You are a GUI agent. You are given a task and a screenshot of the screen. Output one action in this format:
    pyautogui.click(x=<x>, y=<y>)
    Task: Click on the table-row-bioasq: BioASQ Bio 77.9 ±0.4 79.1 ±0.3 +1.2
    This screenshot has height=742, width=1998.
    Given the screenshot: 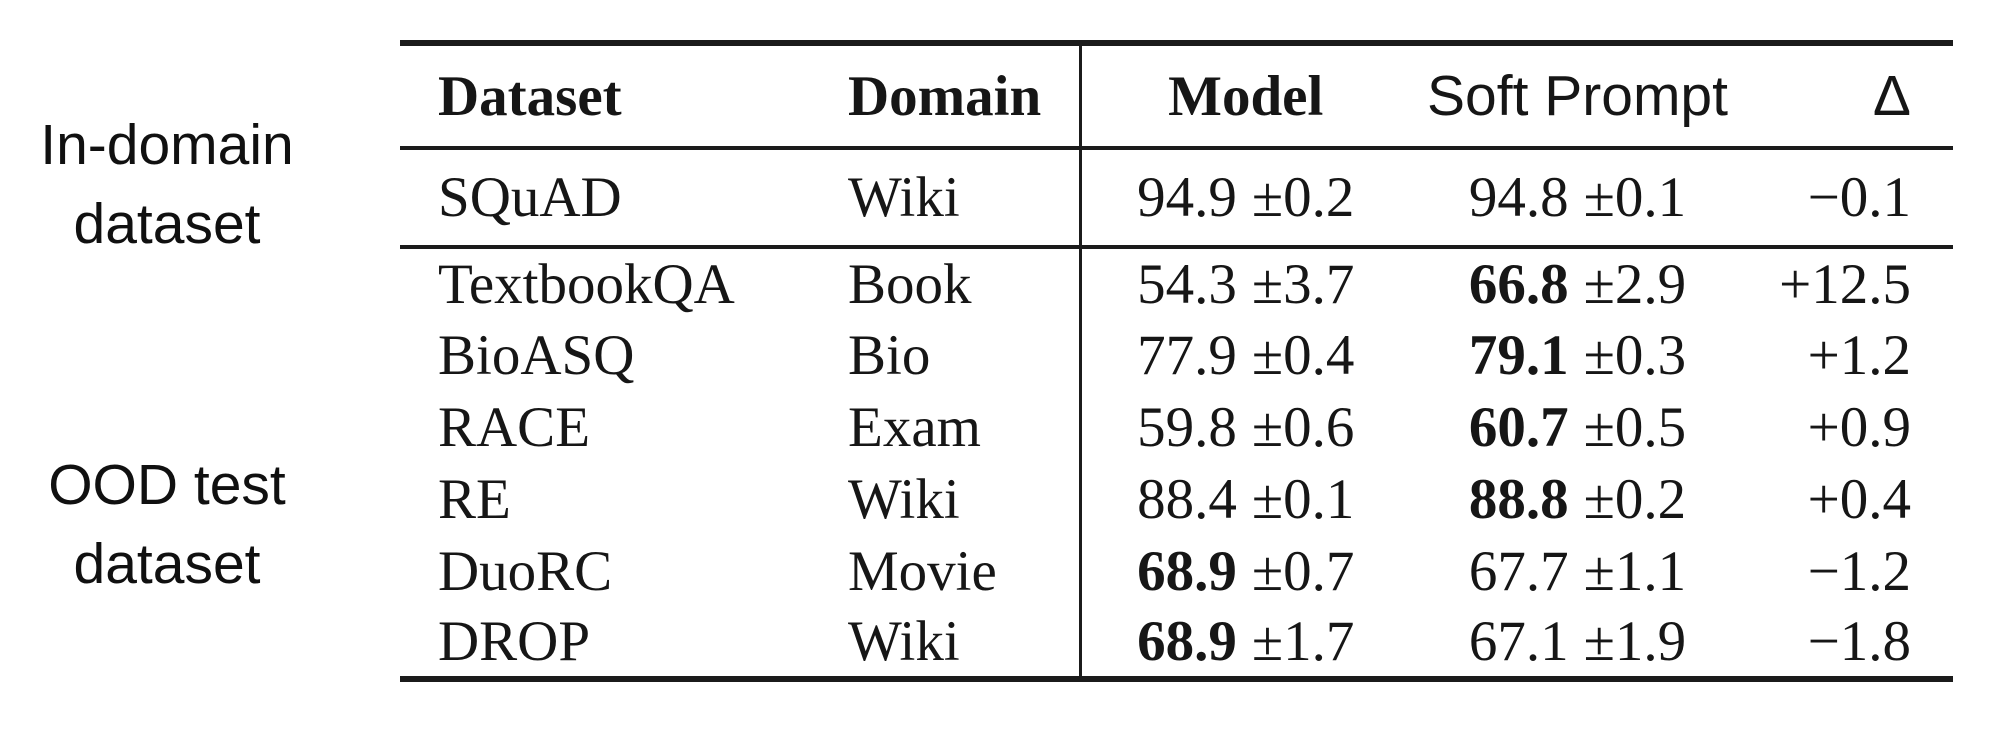 What is the action you would take?
    pyautogui.click(x=1176, y=355)
    